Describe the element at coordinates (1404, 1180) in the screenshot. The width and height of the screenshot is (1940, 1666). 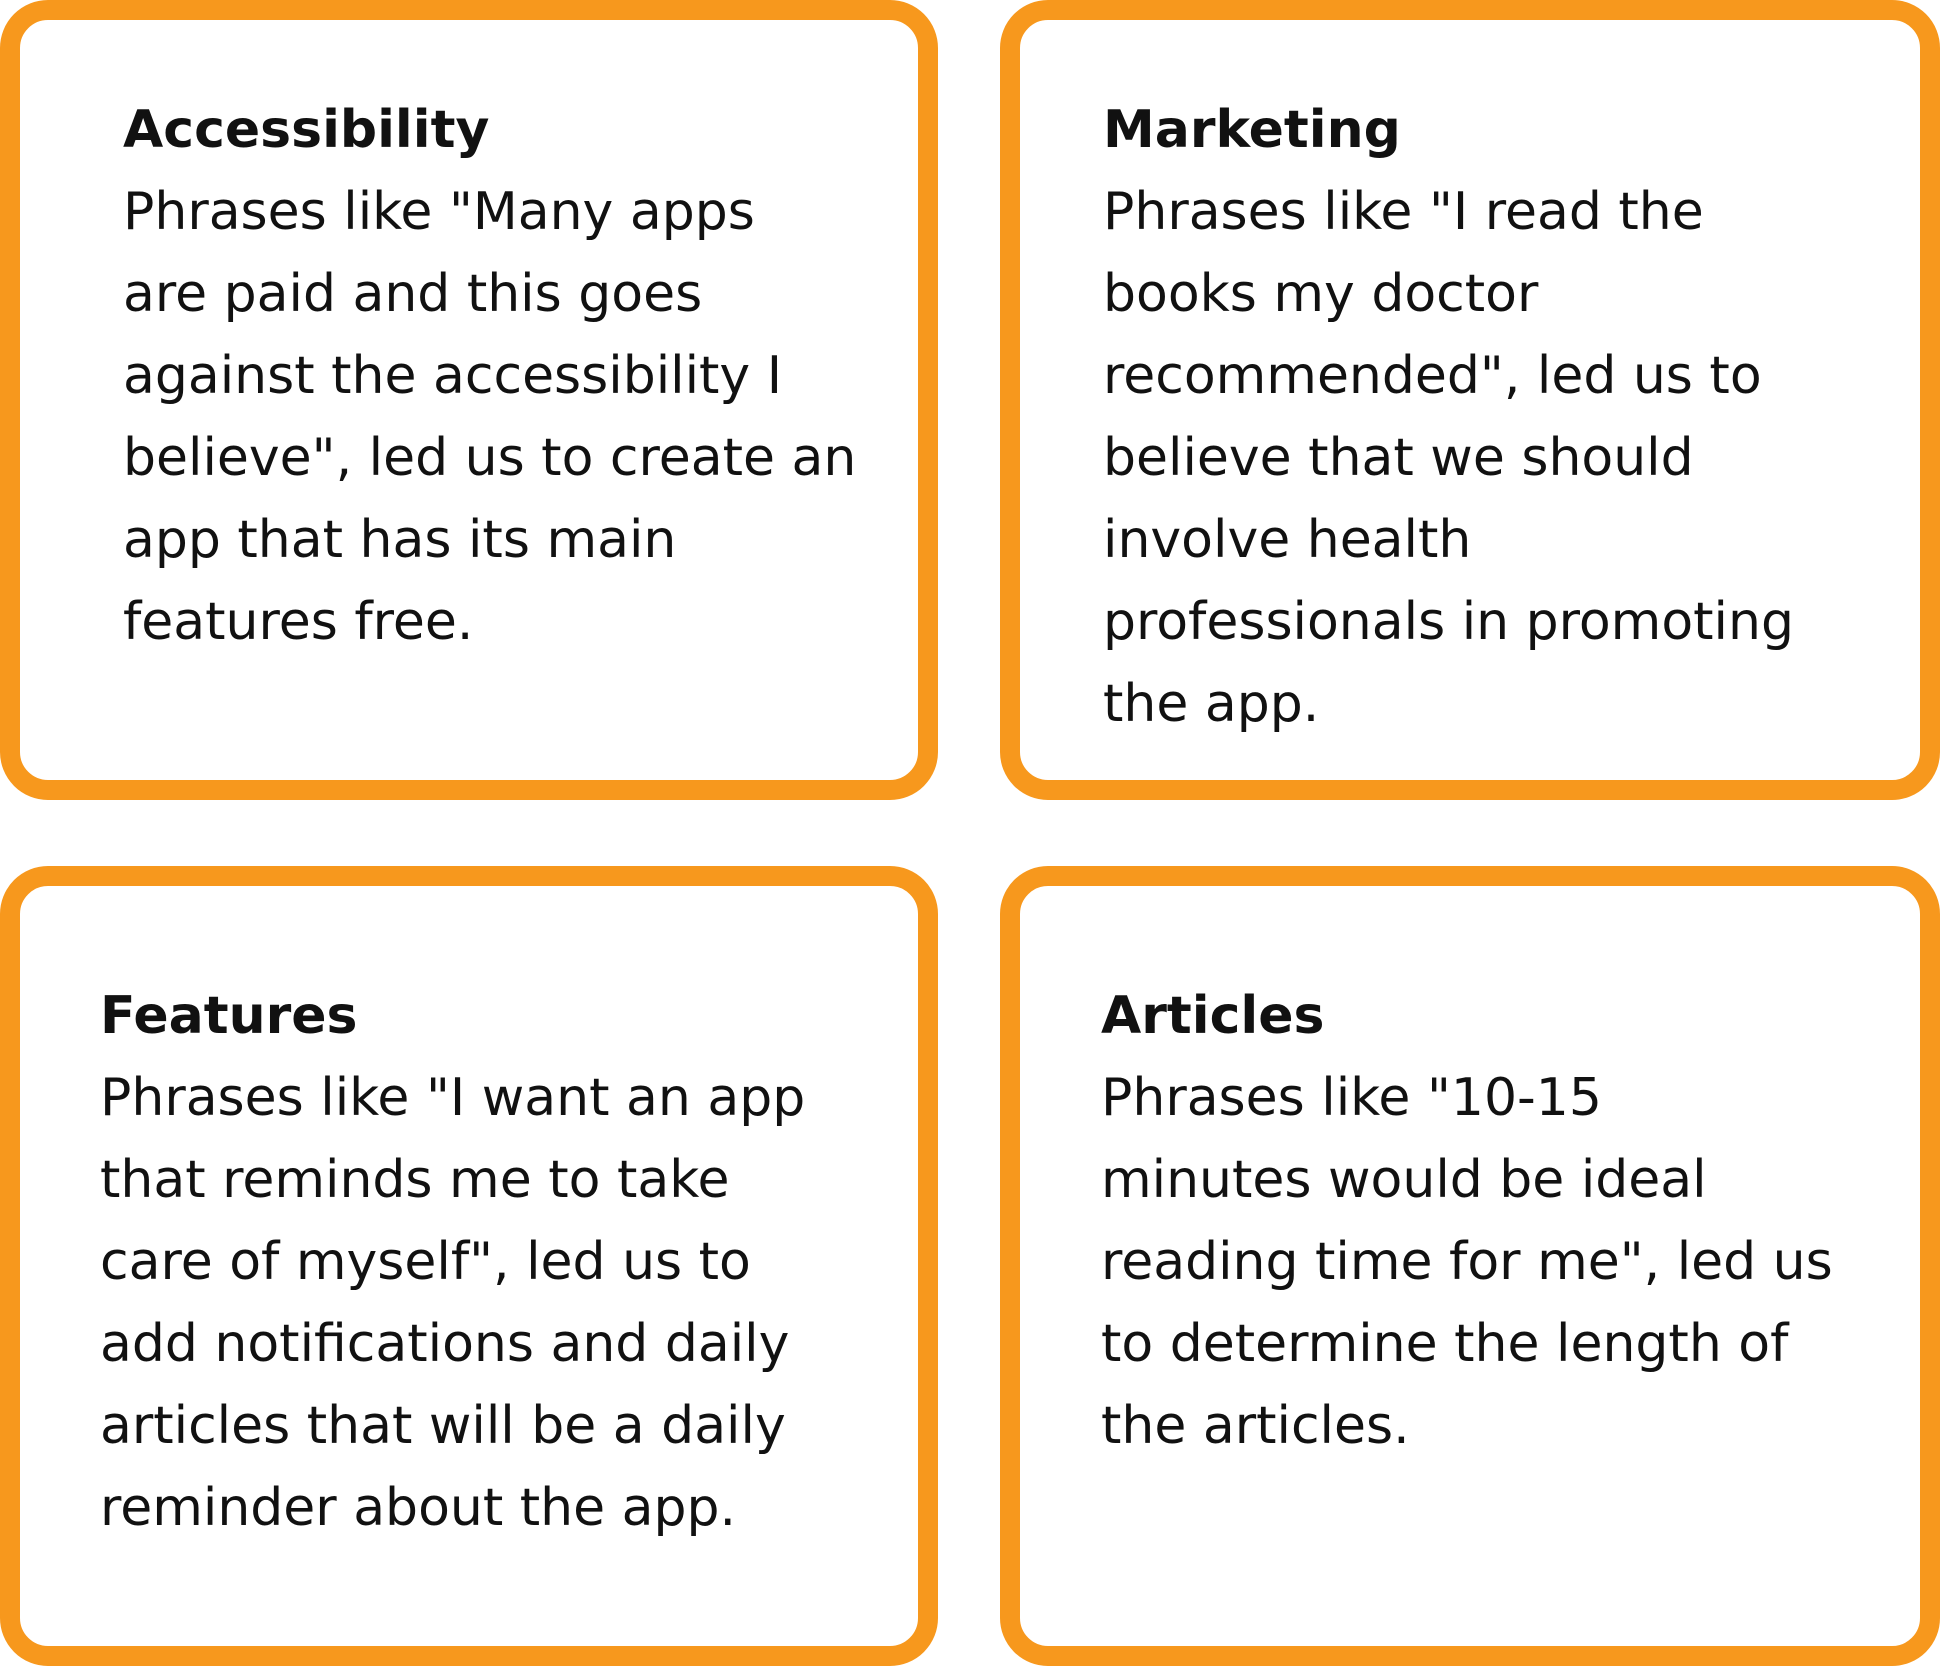
I see `card-body-line: minutes would be ideal` at that location.